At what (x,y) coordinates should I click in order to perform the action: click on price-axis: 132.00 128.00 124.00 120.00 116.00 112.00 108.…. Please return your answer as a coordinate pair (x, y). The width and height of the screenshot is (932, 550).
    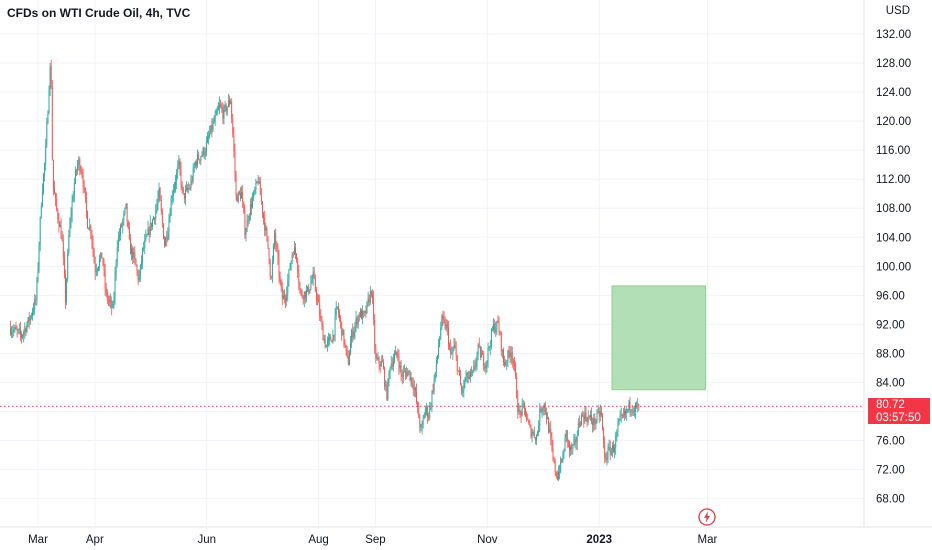
    Looking at the image, I should click on (893, 267).